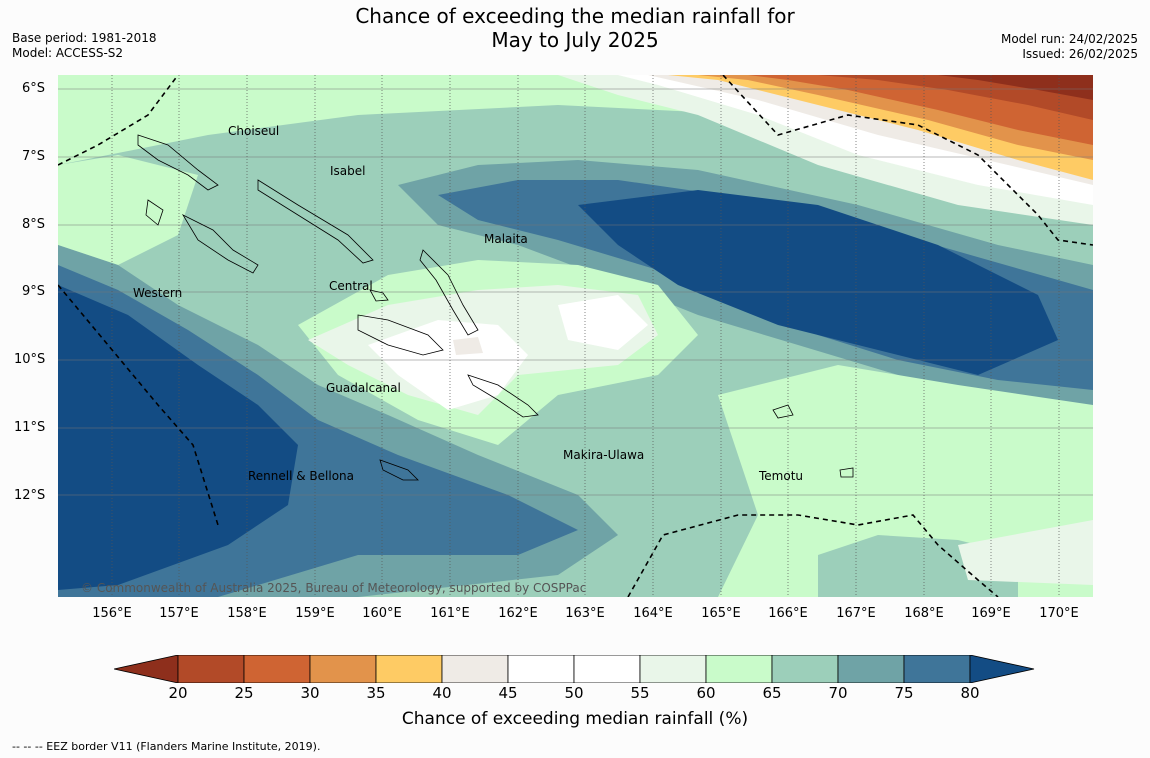 The width and height of the screenshot is (1150, 758). Describe the element at coordinates (575, 719) in the screenshot. I see `colorbar-title: Chance of exceeding median rainfall (%)` at that location.